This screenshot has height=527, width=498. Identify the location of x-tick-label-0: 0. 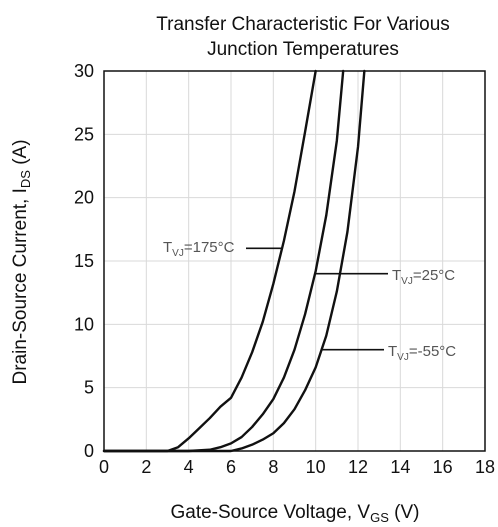
(104, 467).